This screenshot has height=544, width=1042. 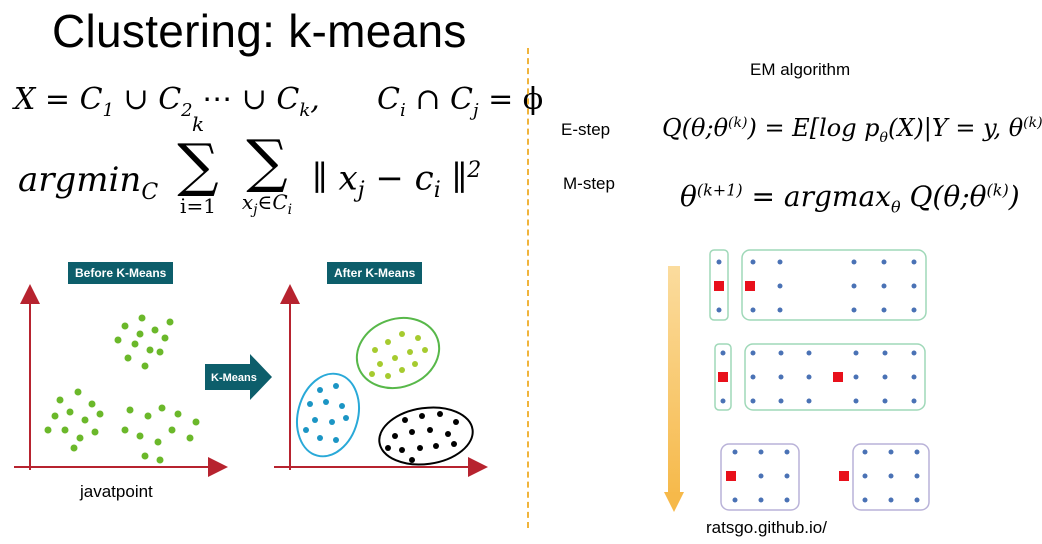 I want to click on argmin-label: argminC, so click(x=88, y=182).